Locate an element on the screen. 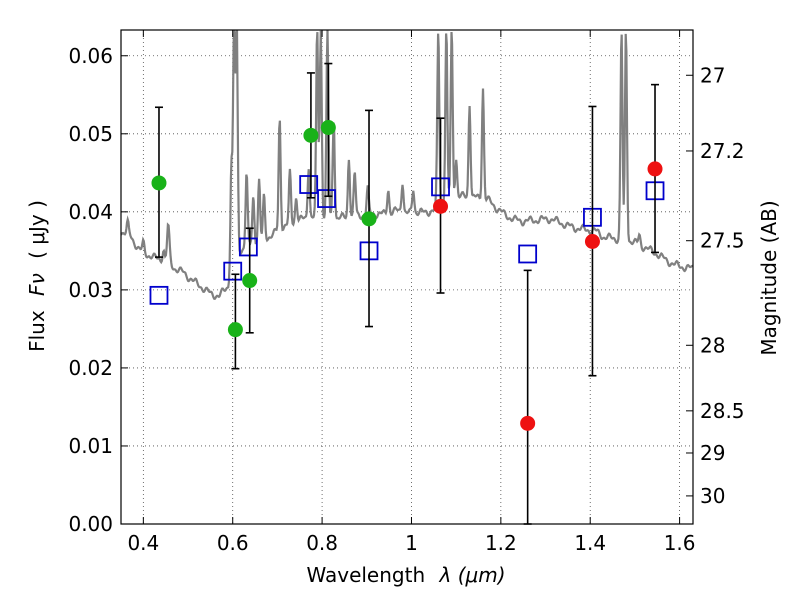 This screenshot has width=800, height=600. y-axis-label: Flux is located at coordinates (37, 331).